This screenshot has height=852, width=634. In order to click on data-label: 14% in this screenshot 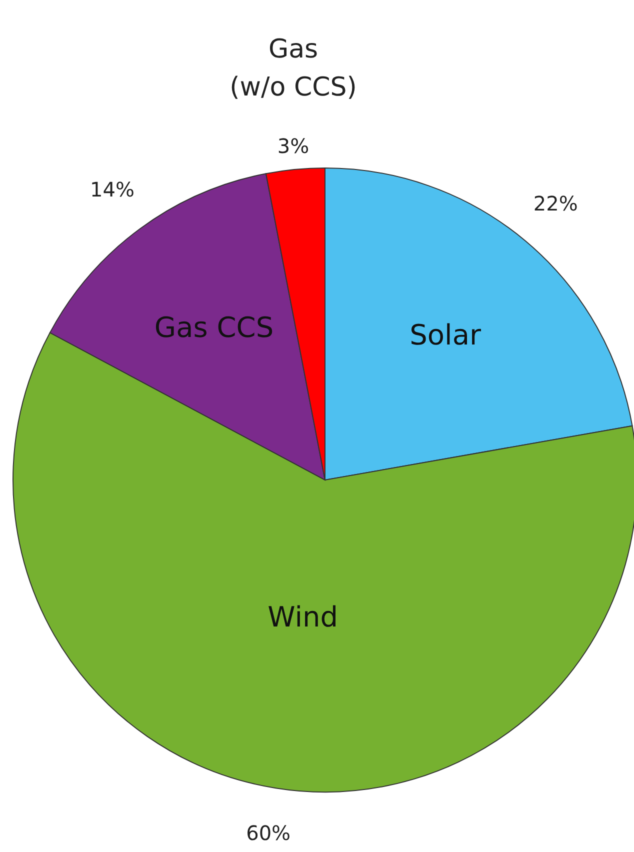, I will do `click(112, 190)`.